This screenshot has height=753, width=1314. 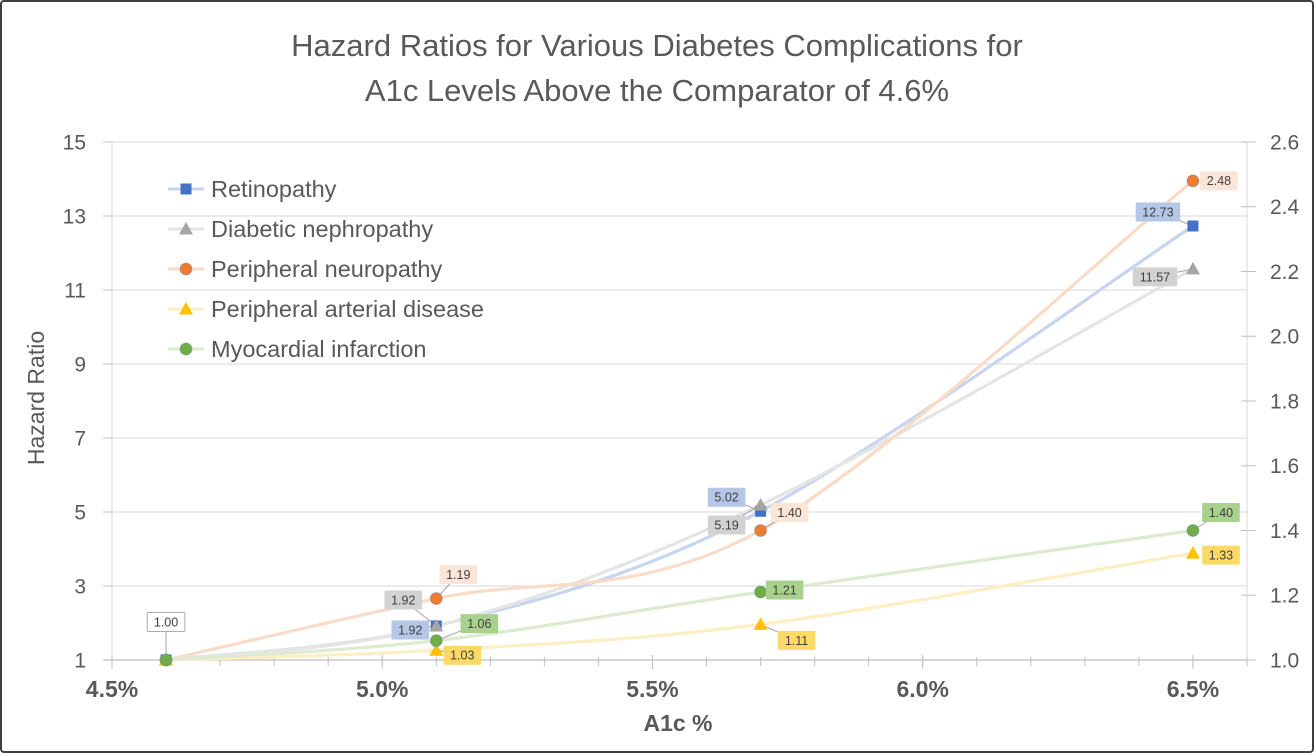 I want to click on left-axis-tick-label: 3, so click(x=80, y=586).